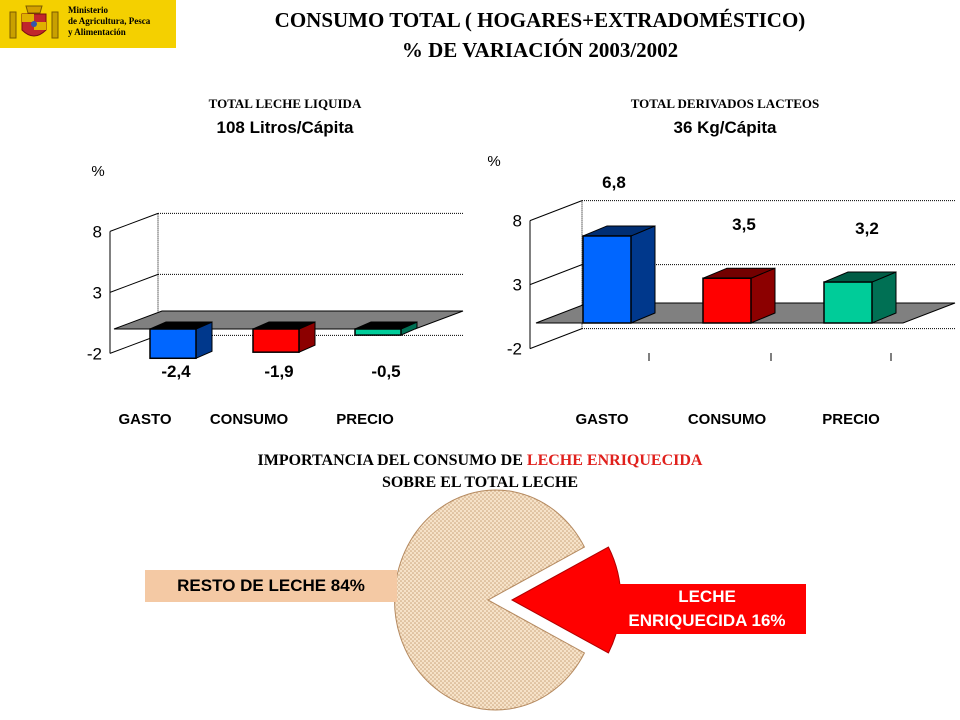 This screenshot has width=960, height=720. What do you see at coordinates (97, 32) in the screenshot?
I see `logo-line: y Alimentación` at bounding box center [97, 32].